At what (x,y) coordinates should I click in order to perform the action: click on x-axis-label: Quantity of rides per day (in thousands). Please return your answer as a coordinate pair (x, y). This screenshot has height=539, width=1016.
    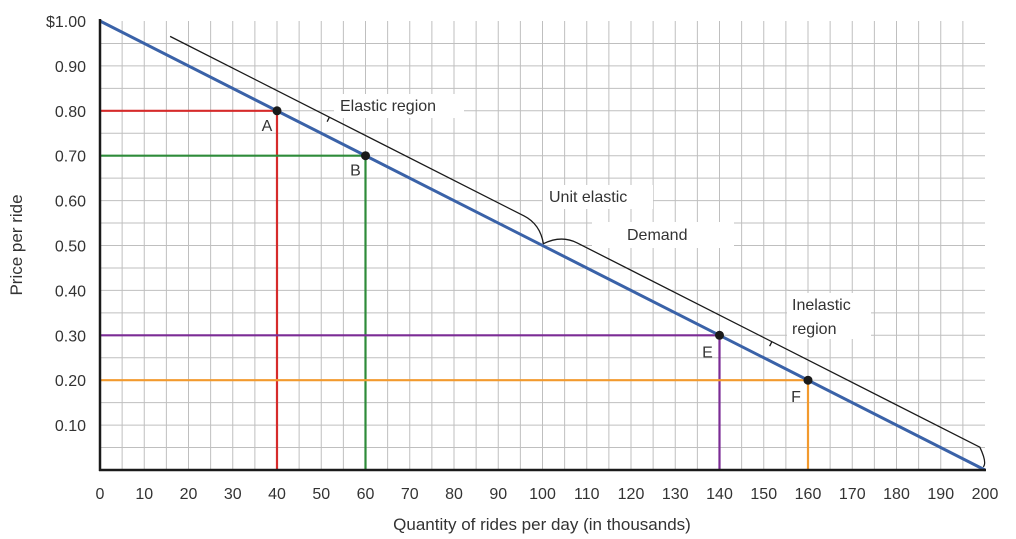
    Looking at the image, I should click on (542, 524).